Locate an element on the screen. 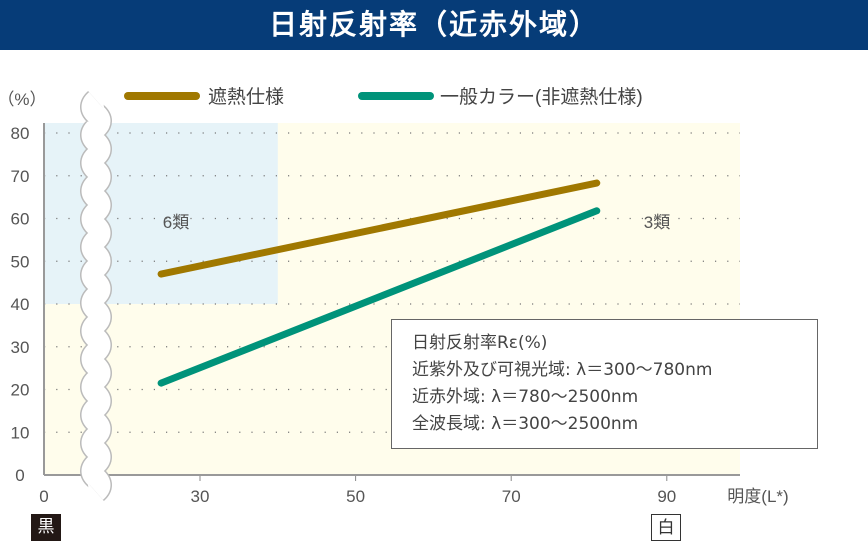  chart-title: 日射反射率（近赤外域） is located at coordinates (434, 25).